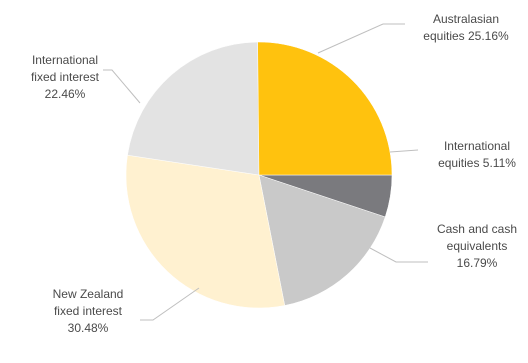 This screenshot has width=528, height=363. I want to click on slice-label: Cash and cash equivalents 16.79%, so click(477, 246).